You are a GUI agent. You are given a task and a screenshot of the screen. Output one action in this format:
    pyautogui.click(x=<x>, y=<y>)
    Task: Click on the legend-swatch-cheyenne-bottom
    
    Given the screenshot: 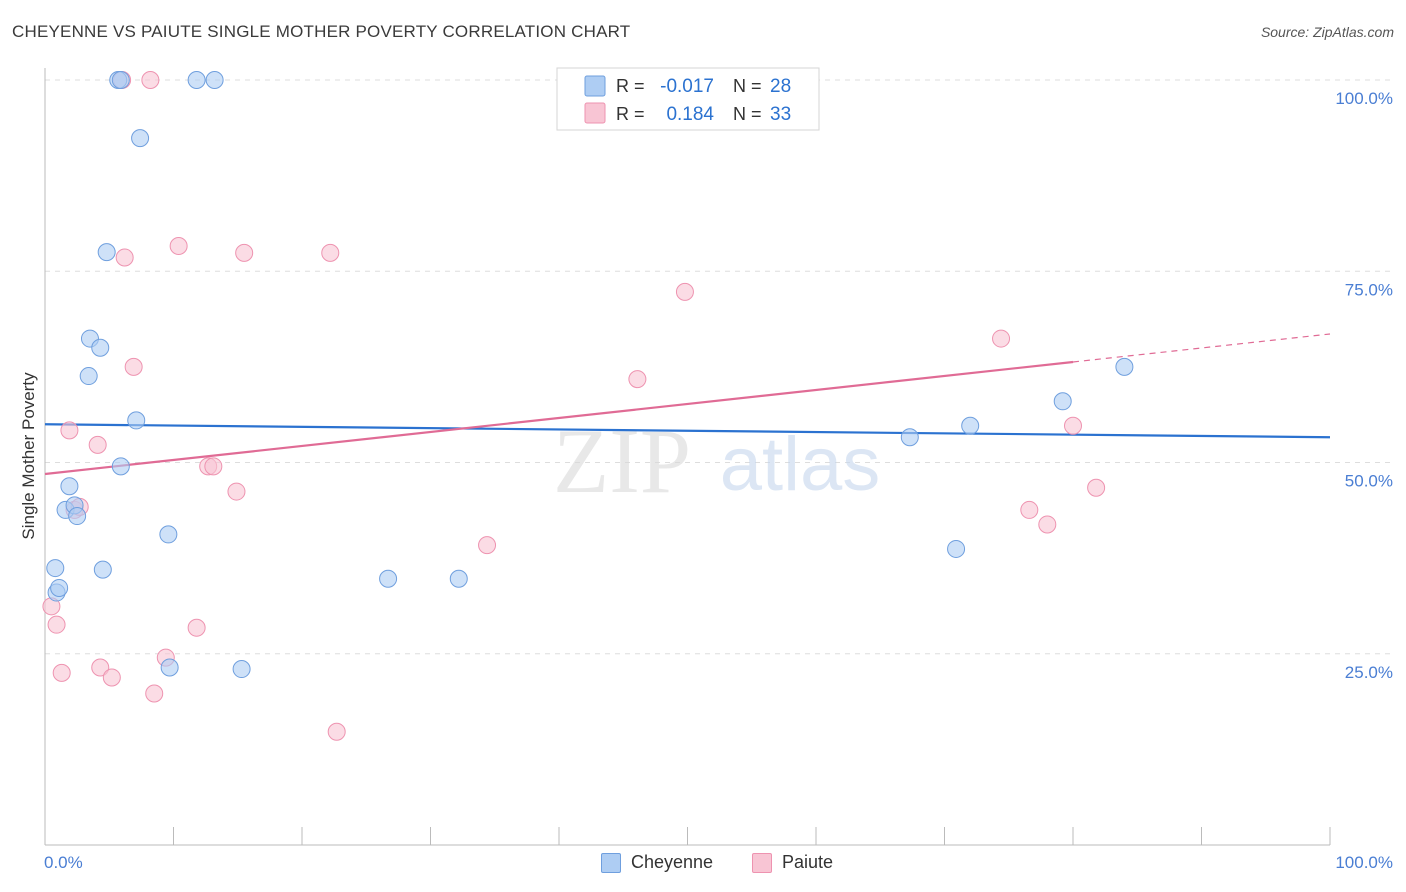 What is the action you would take?
    pyautogui.click(x=611, y=862)
    